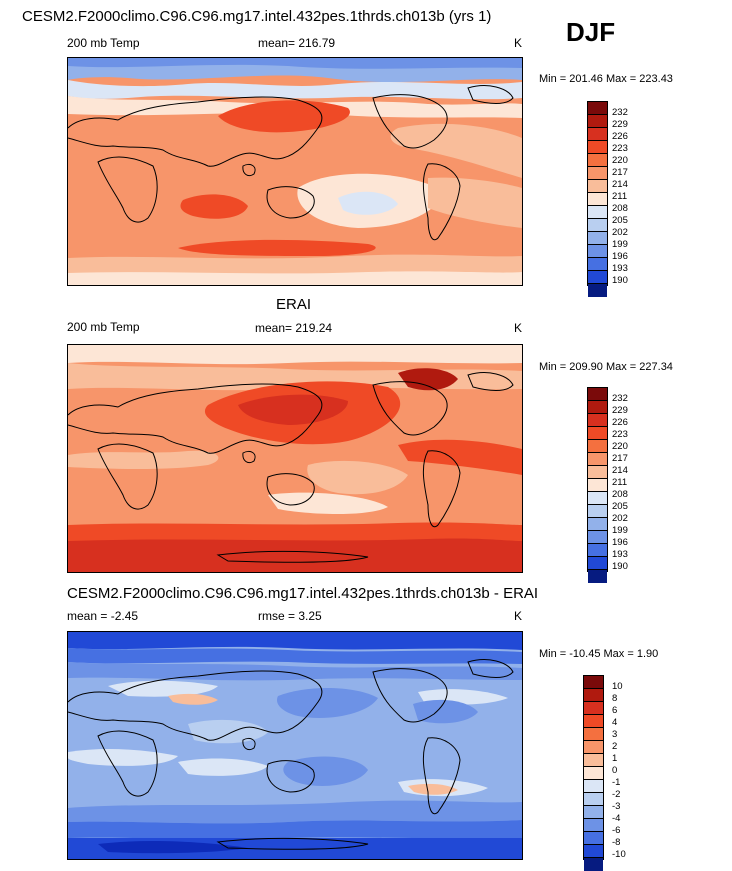 Image resolution: width=732 pixels, height=871 pixels. I want to click on colorbar-tick-label: 2, so click(615, 746).